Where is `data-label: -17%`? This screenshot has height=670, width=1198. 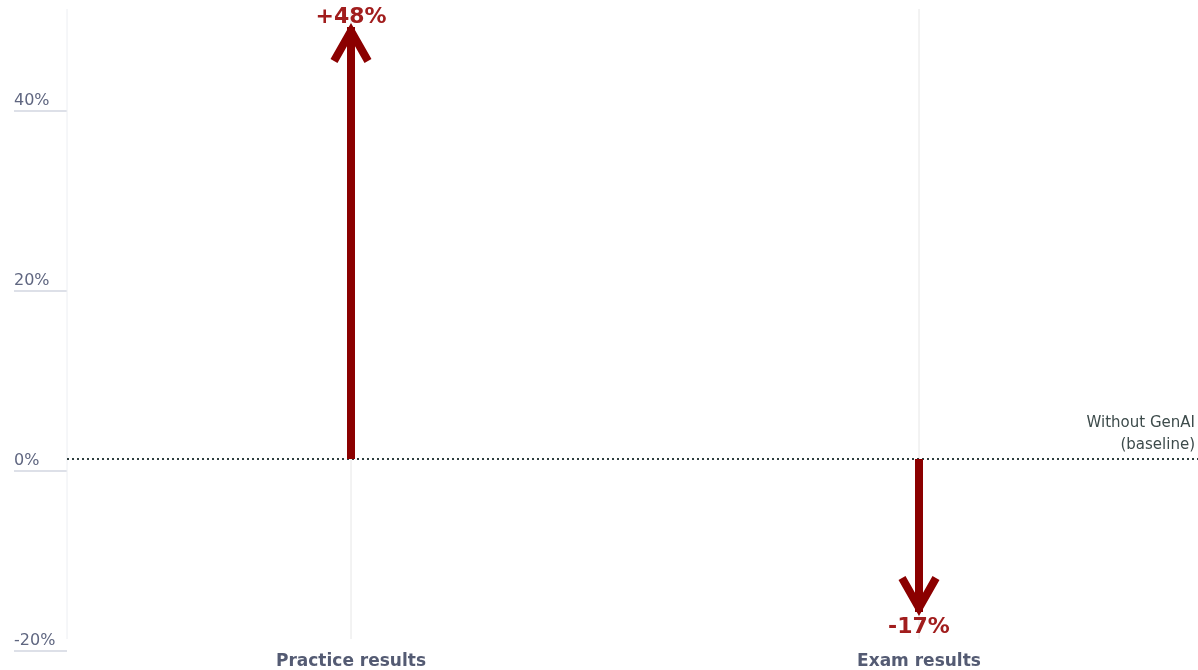 data-label: -17% is located at coordinates (919, 625).